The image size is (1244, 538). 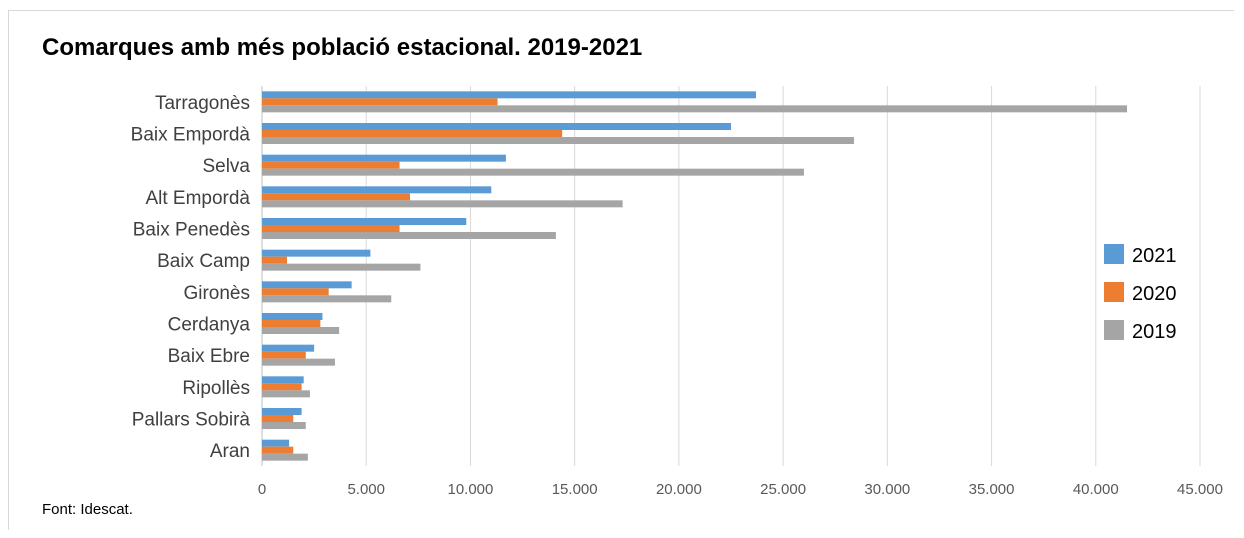 I want to click on source-note: Font: Idescat., so click(x=87, y=509).